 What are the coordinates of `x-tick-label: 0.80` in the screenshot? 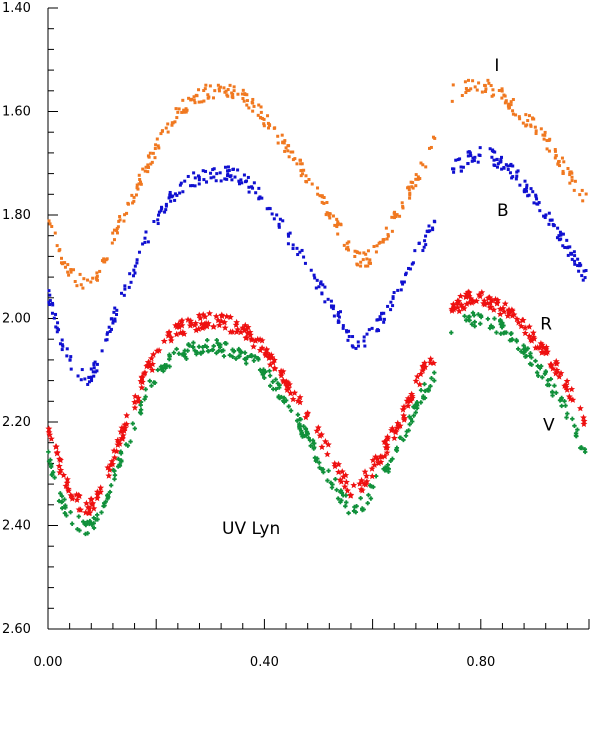 It's located at (480, 662).